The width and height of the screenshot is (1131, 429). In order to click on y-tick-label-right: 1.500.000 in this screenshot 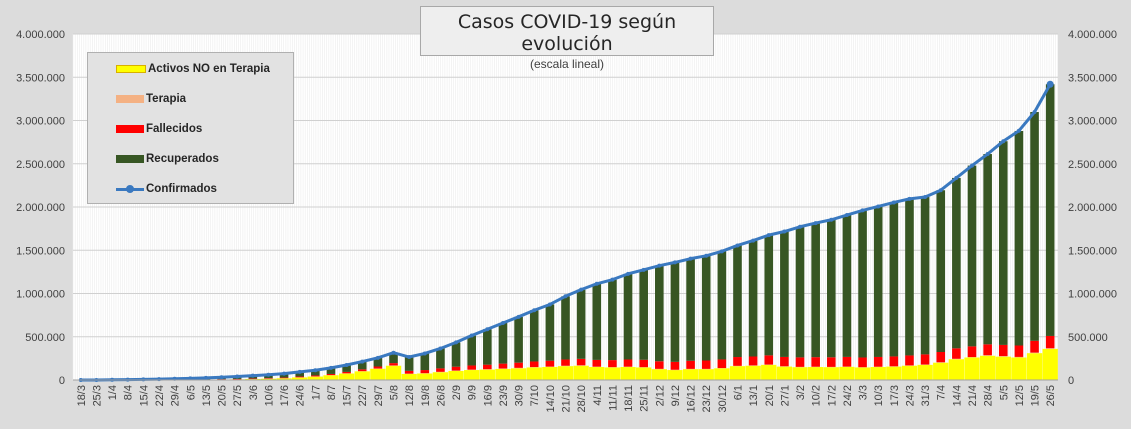, I will do `click(1092, 251)`.